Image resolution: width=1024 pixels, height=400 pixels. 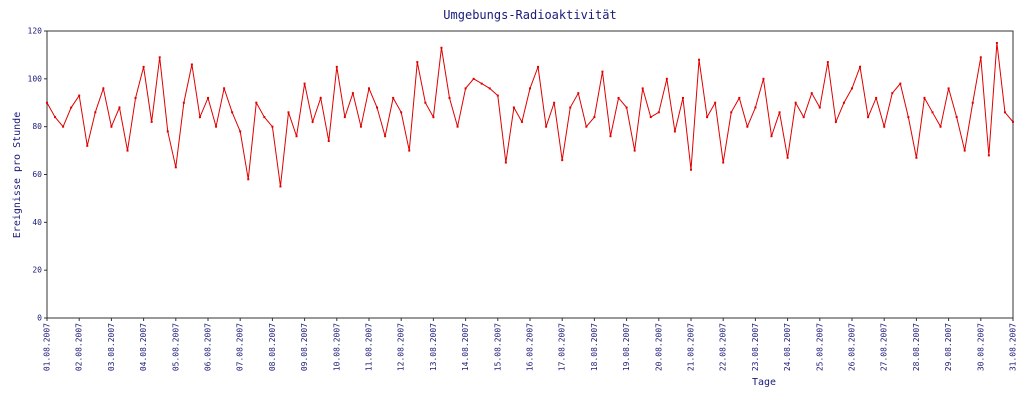 I want to click on x-tick-label: 04.08.2007, so click(x=143, y=347).